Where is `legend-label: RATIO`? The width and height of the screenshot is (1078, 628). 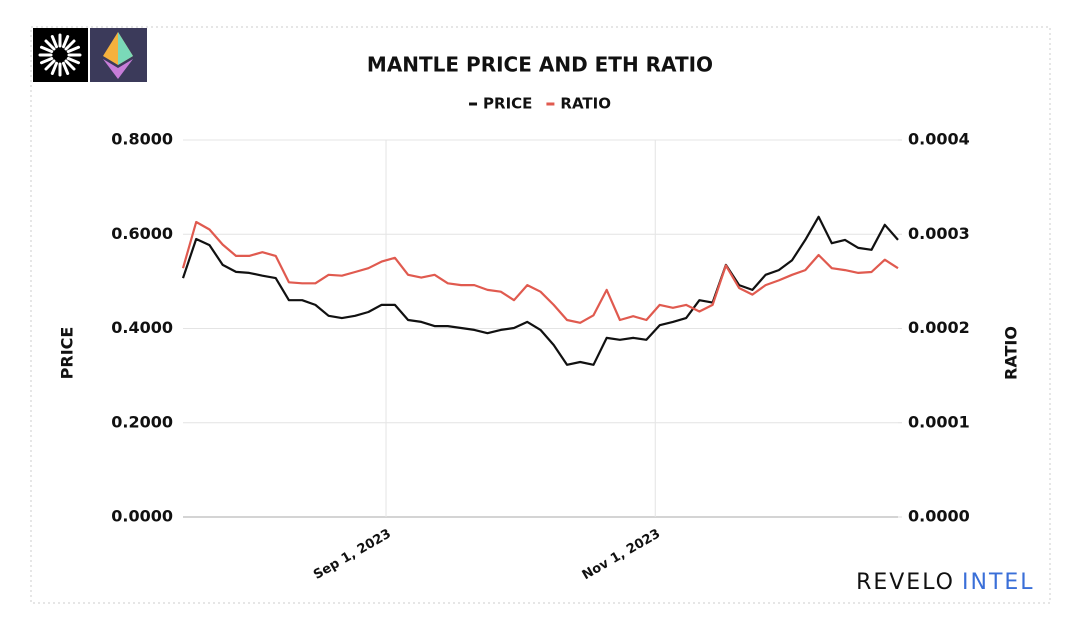
legend-label: RATIO is located at coordinates (585, 104).